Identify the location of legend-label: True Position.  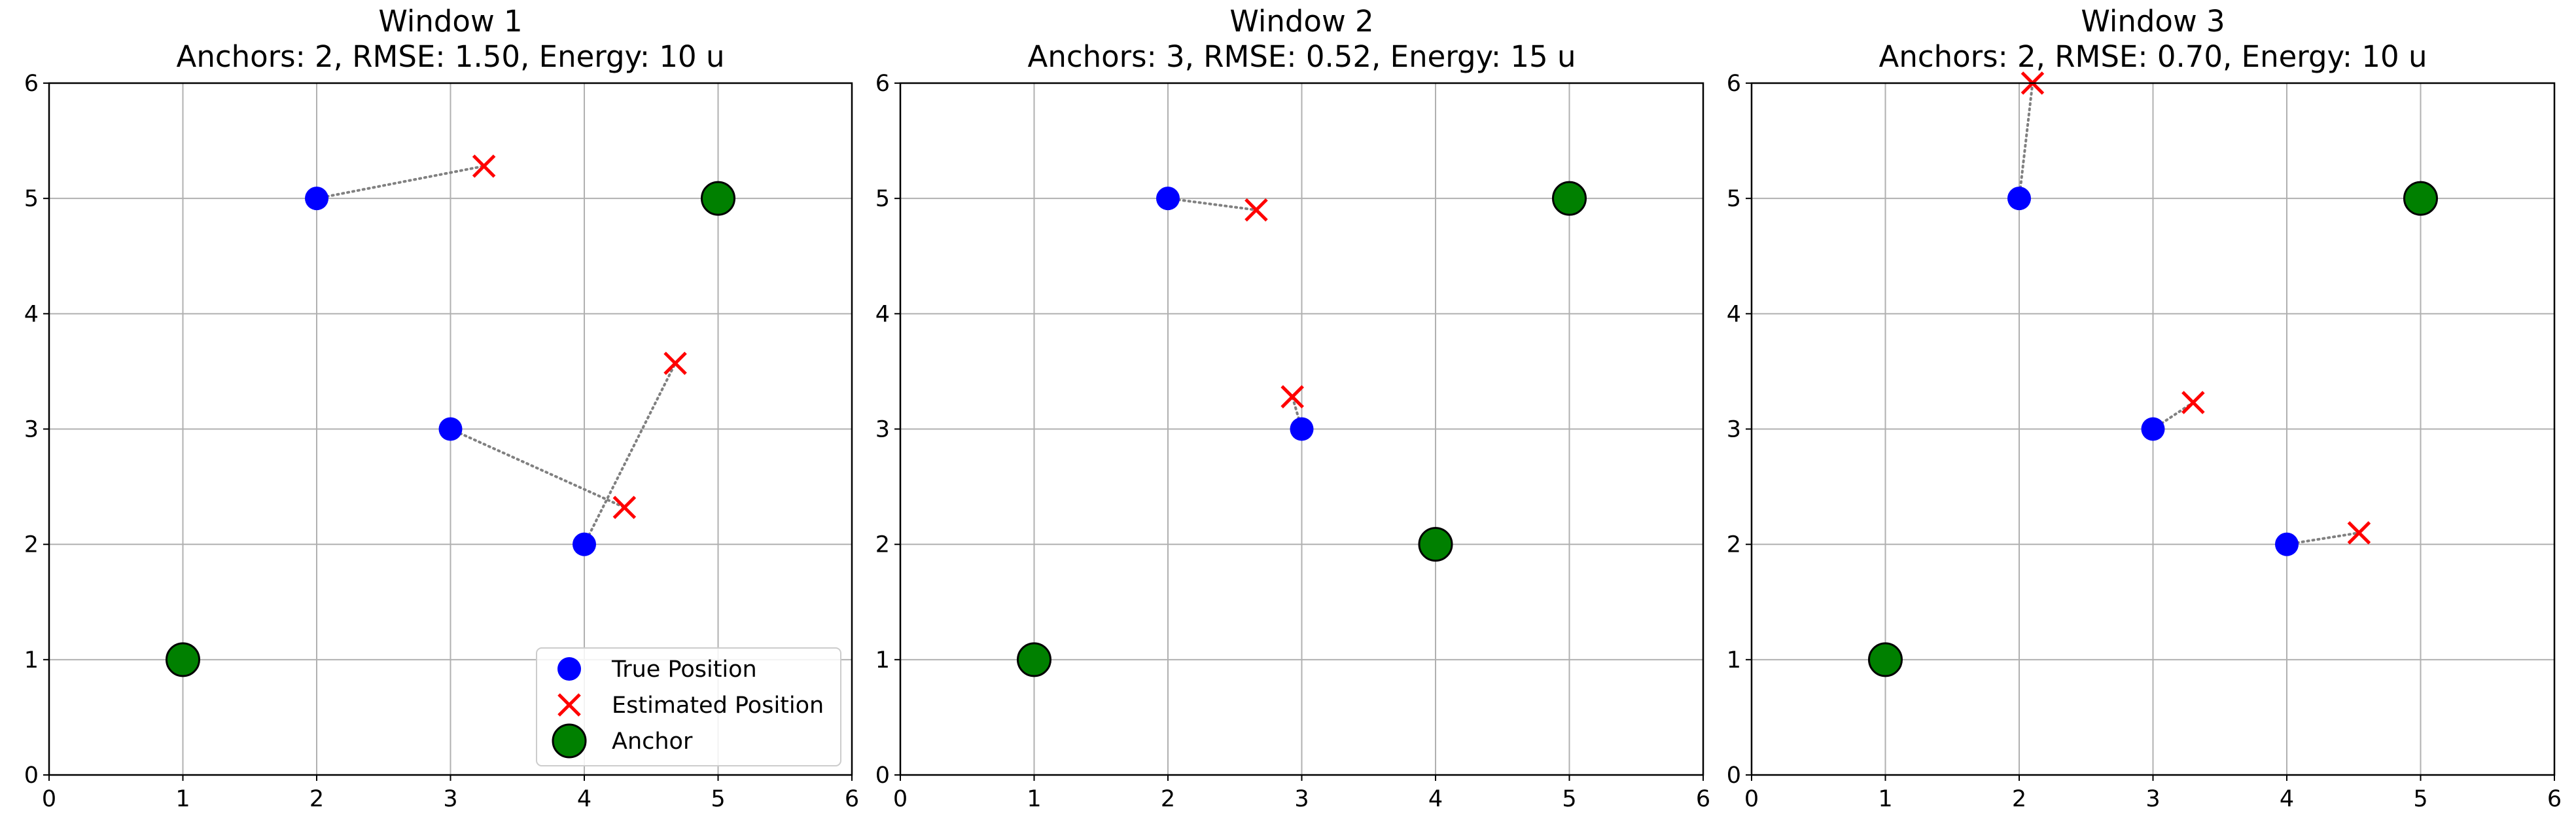
(684, 669).